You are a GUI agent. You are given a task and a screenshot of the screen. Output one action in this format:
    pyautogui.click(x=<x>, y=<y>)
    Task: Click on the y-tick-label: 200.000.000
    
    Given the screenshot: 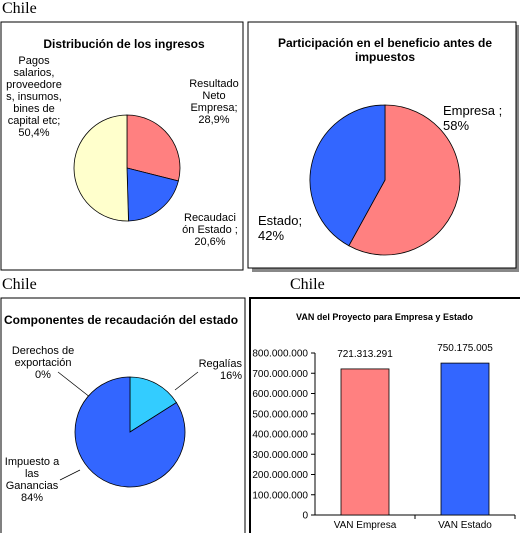 What is the action you would take?
    pyautogui.click(x=280, y=475)
    